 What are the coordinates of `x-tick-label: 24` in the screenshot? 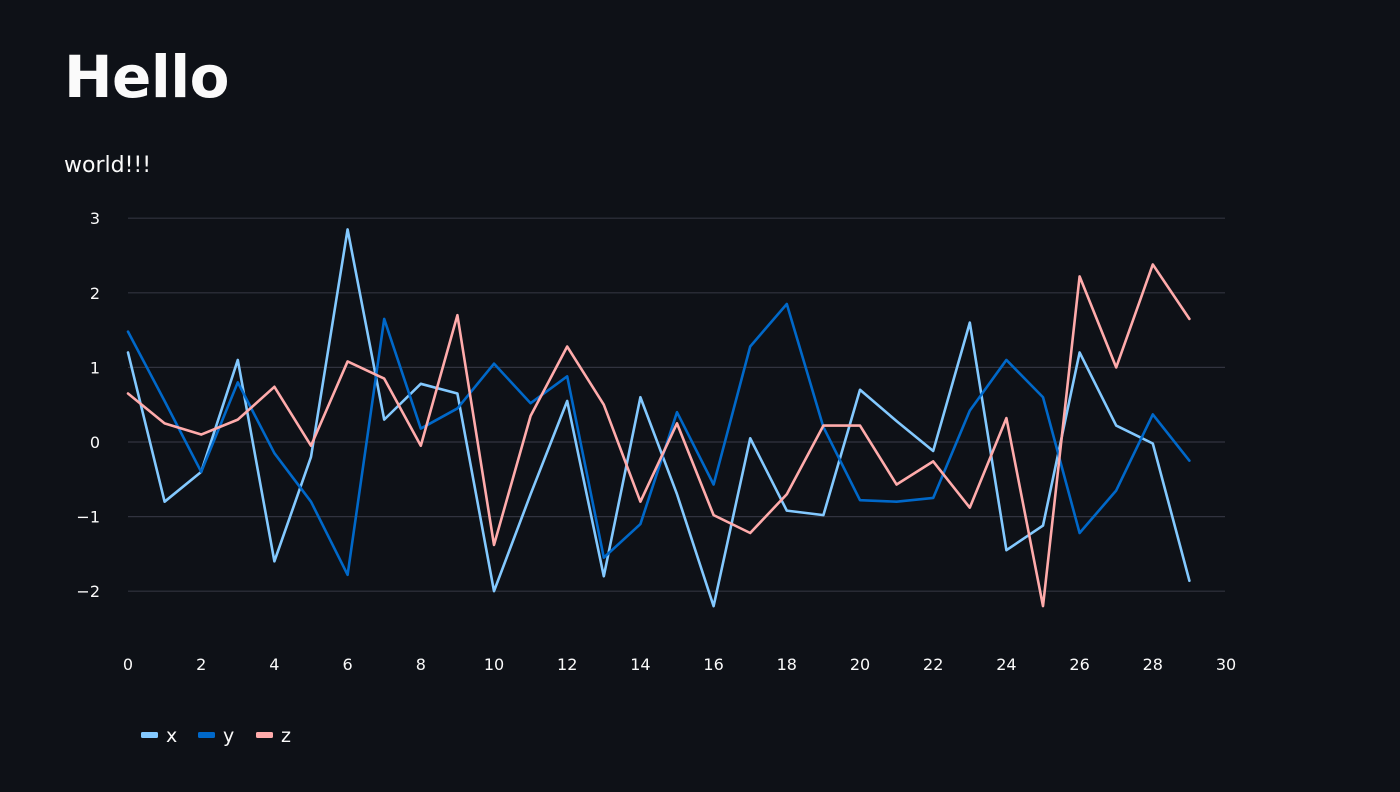 It's located at (1006, 664).